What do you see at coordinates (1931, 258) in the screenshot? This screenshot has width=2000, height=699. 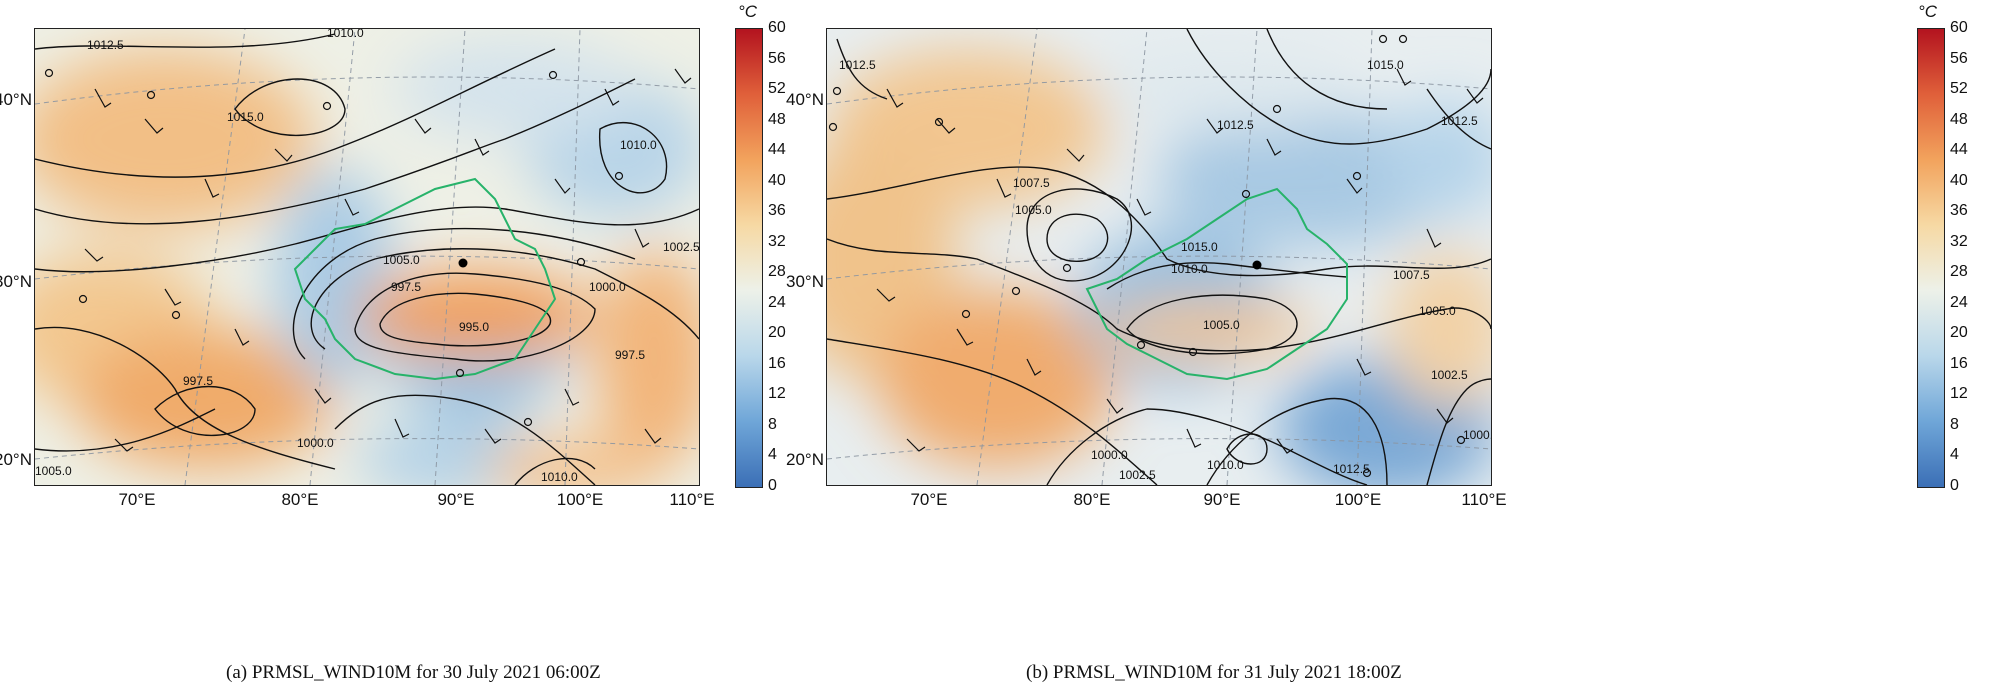 I see `colorbar-b` at bounding box center [1931, 258].